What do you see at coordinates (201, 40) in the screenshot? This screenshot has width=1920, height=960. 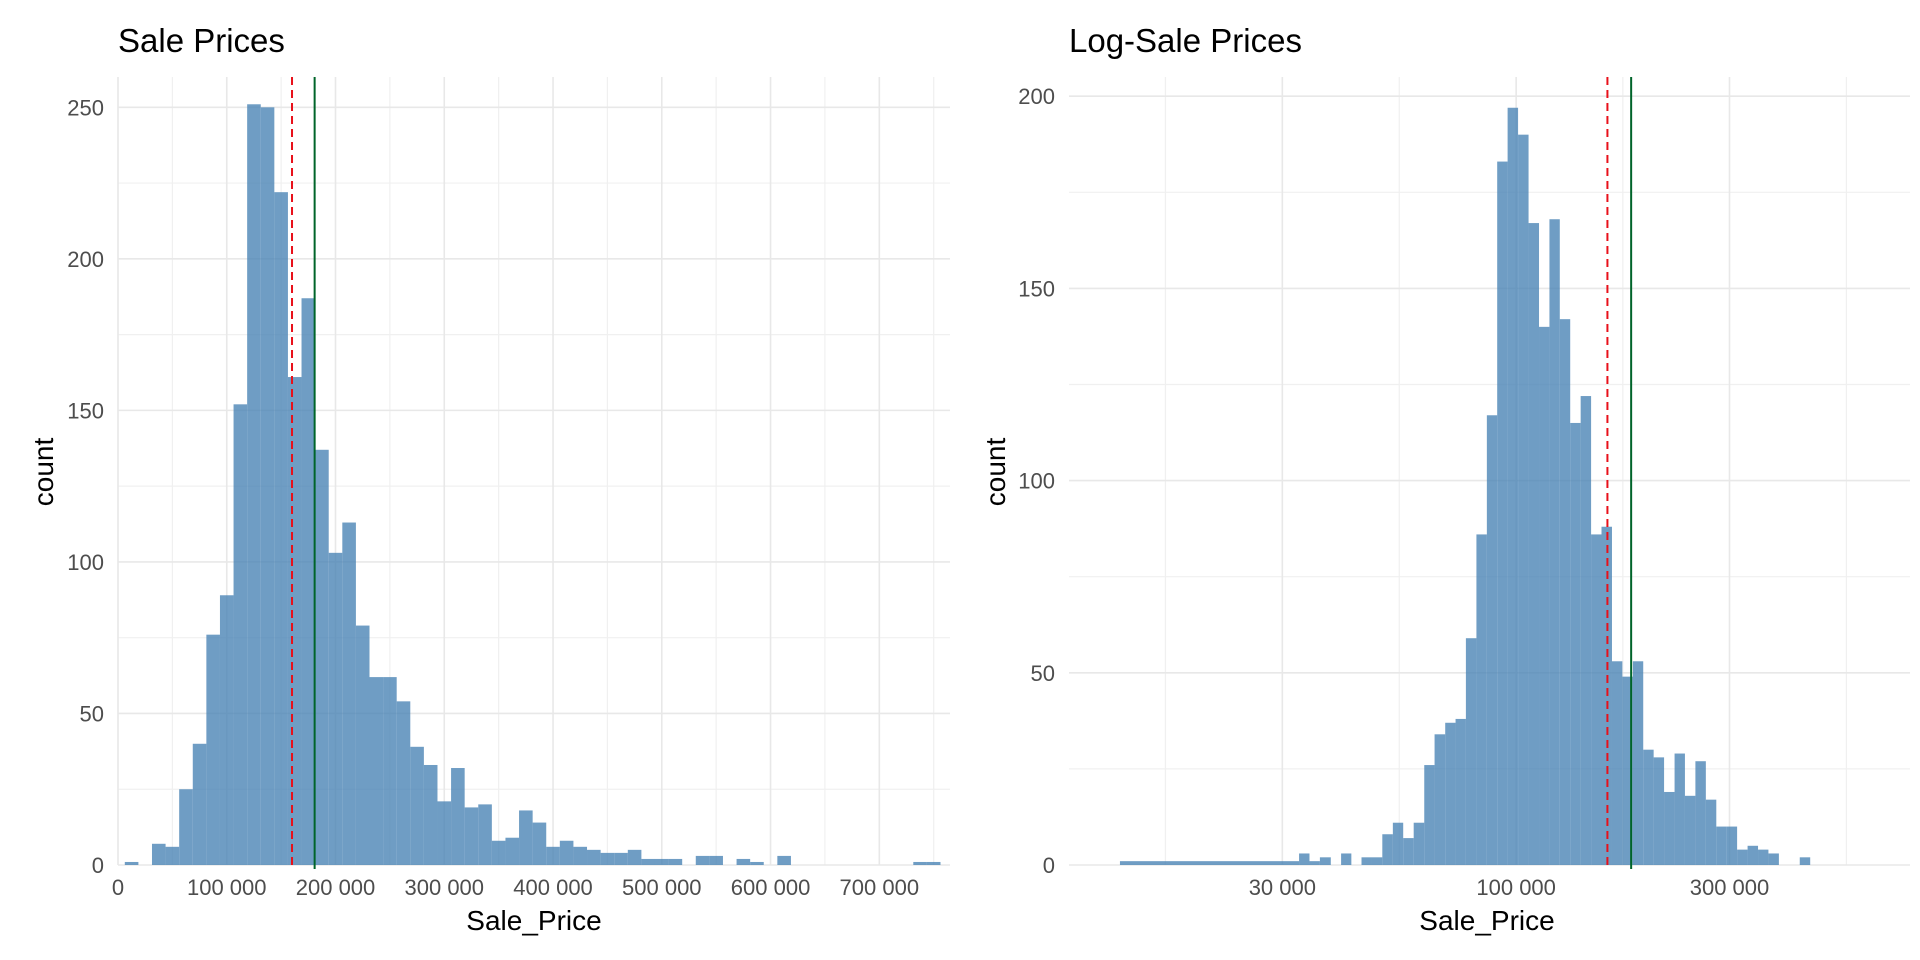 I see `chart-title: Sale Prices` at bounding box center [201, 40].